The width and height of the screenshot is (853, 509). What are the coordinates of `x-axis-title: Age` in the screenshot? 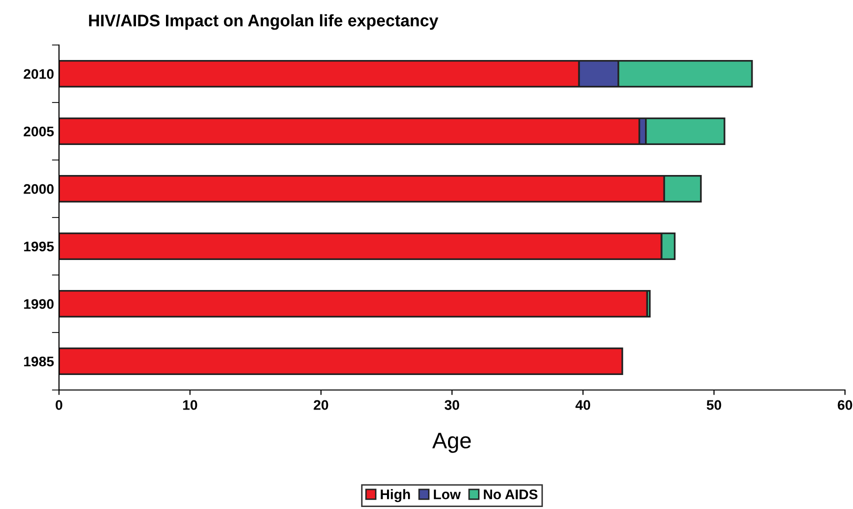 It's located at (451, 442).